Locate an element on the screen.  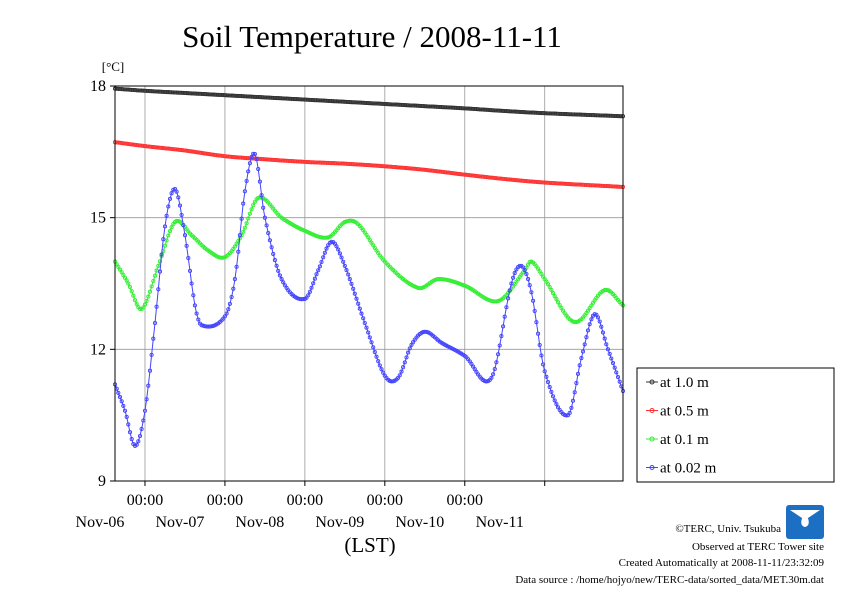
legend-label: at 1.0 m is located at coordinates (684, 383).